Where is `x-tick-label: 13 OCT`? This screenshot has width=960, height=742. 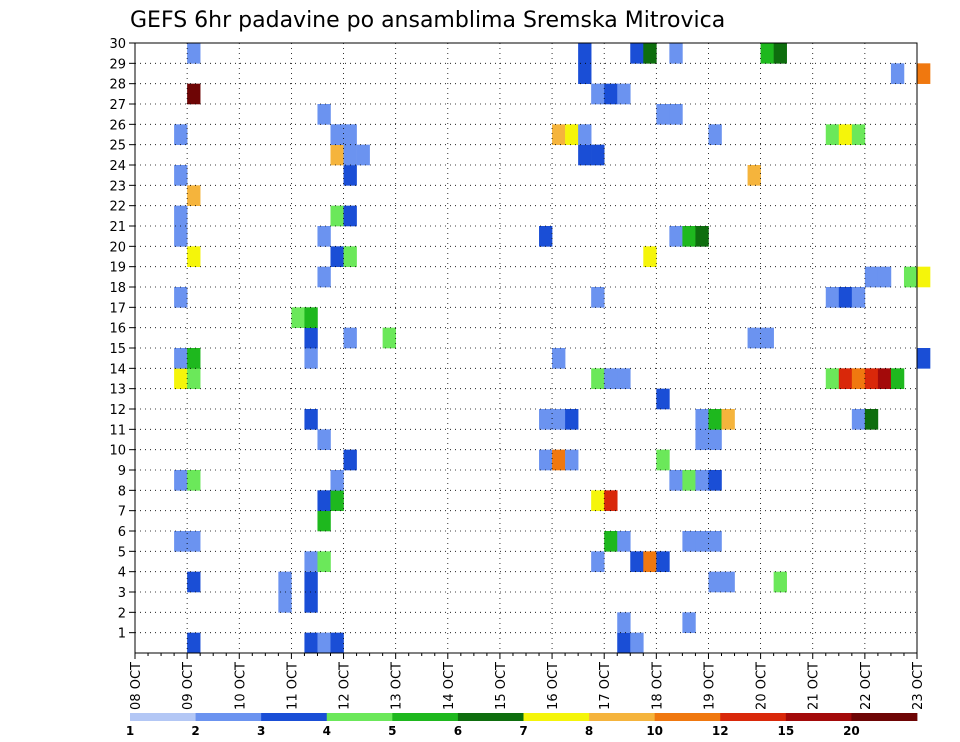 x-tick-label: 13 OCT is located at coordinates (397, 686).